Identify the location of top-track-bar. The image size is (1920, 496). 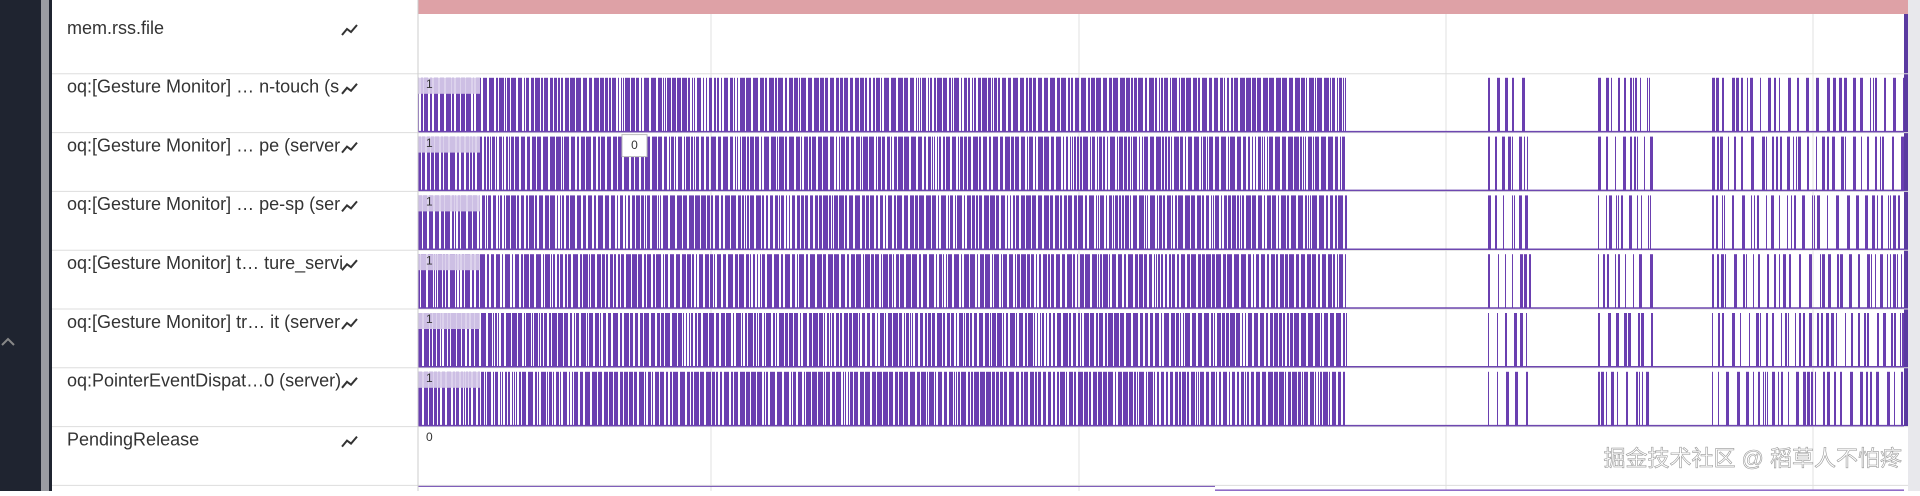
(1163, 7).